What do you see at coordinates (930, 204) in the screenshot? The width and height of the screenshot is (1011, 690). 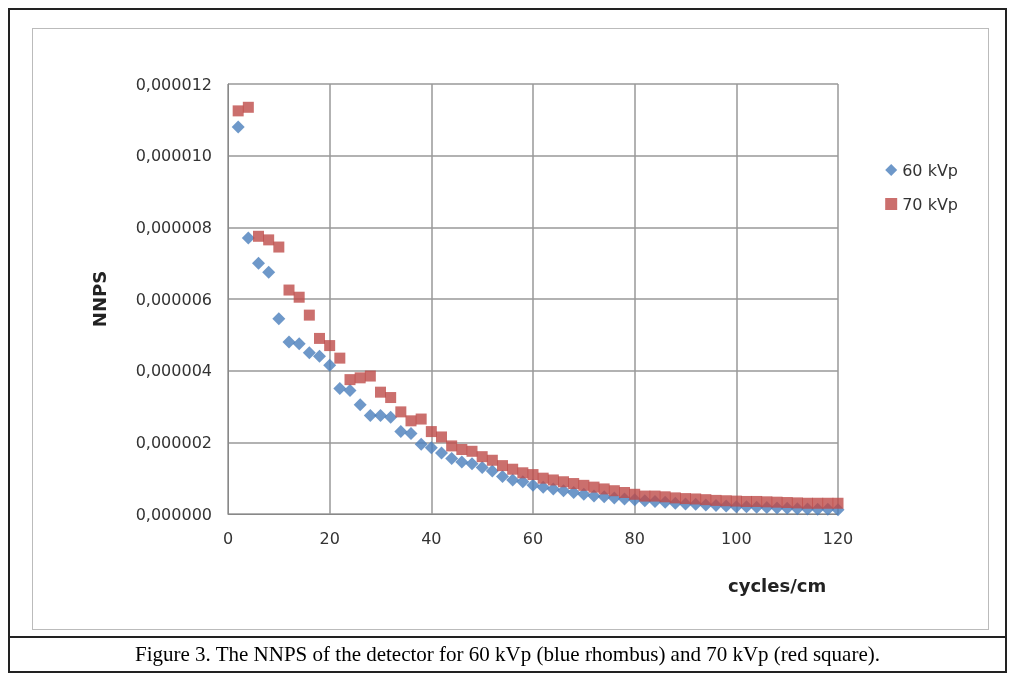 I see `legend-label: 70 kVp` at bounding box center [930, 204].